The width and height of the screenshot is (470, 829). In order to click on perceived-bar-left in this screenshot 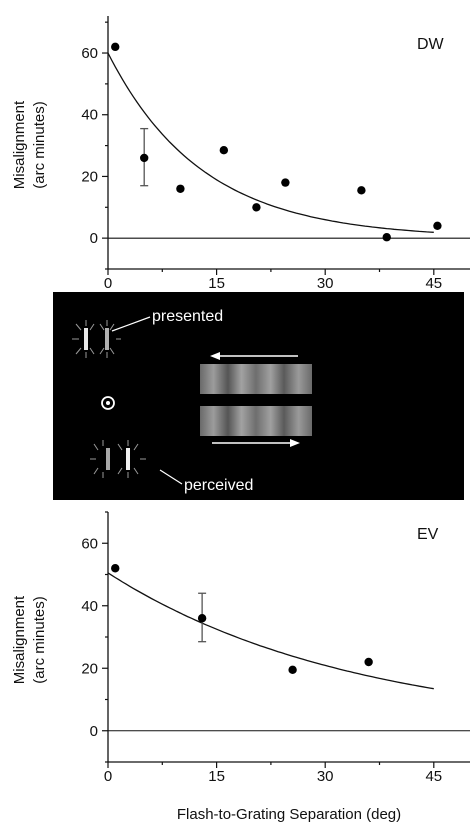, I will do `click(108, 459)`.